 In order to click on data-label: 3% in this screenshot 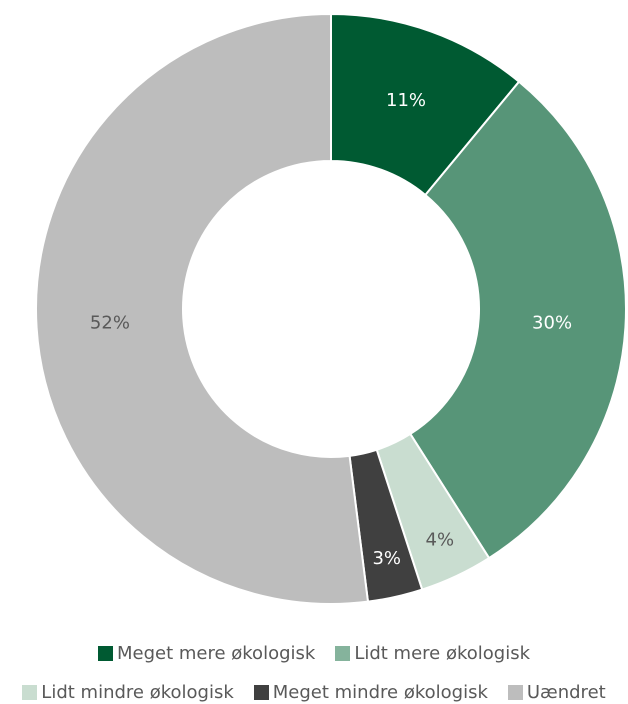, I will do `click(386, 558)`.